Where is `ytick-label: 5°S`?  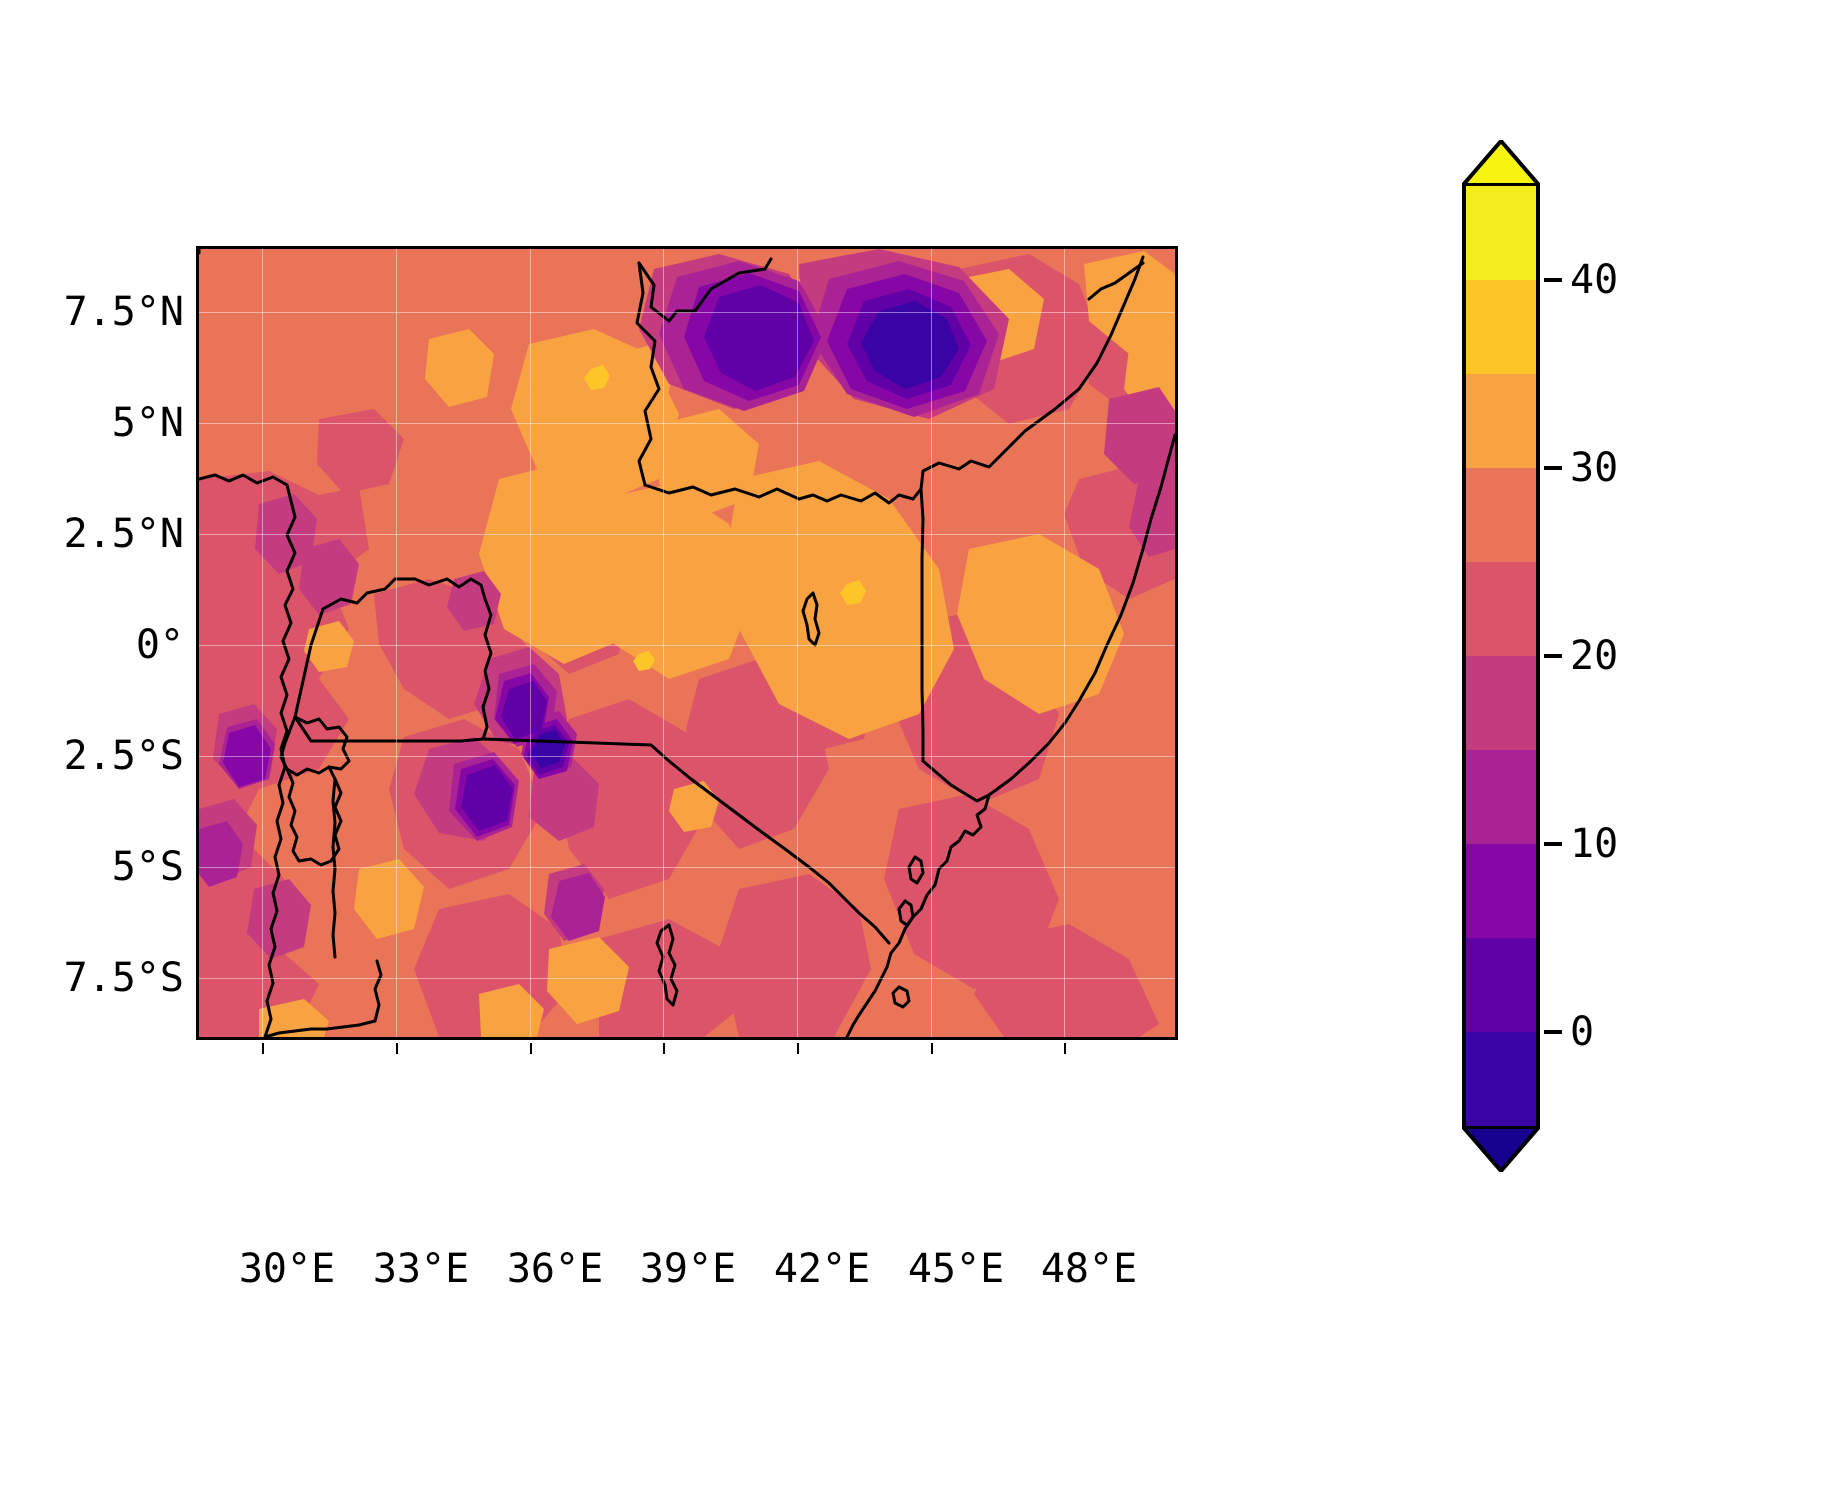
ytick-label: 5°S is located at coordinates (147, 867).